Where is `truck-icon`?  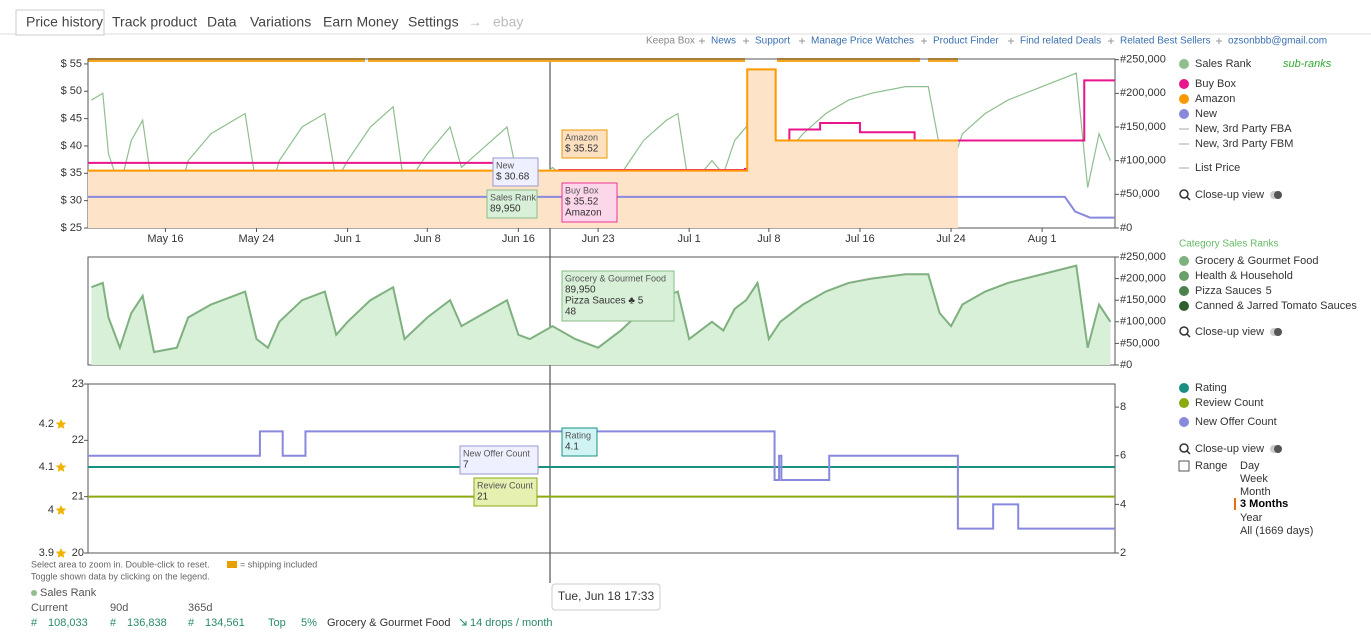
truck-icon is located at coordinates (232, 564).